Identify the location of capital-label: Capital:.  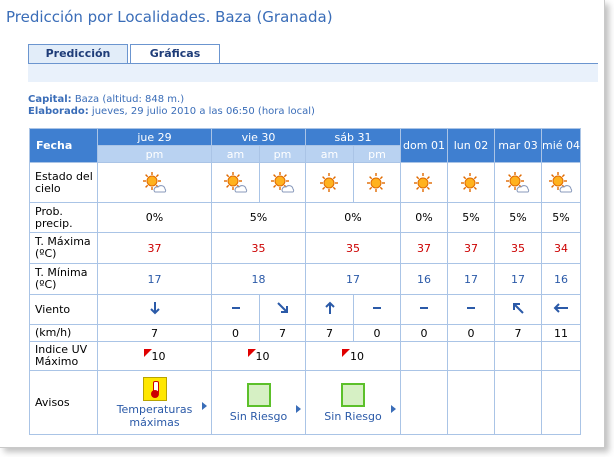
(50, 99).